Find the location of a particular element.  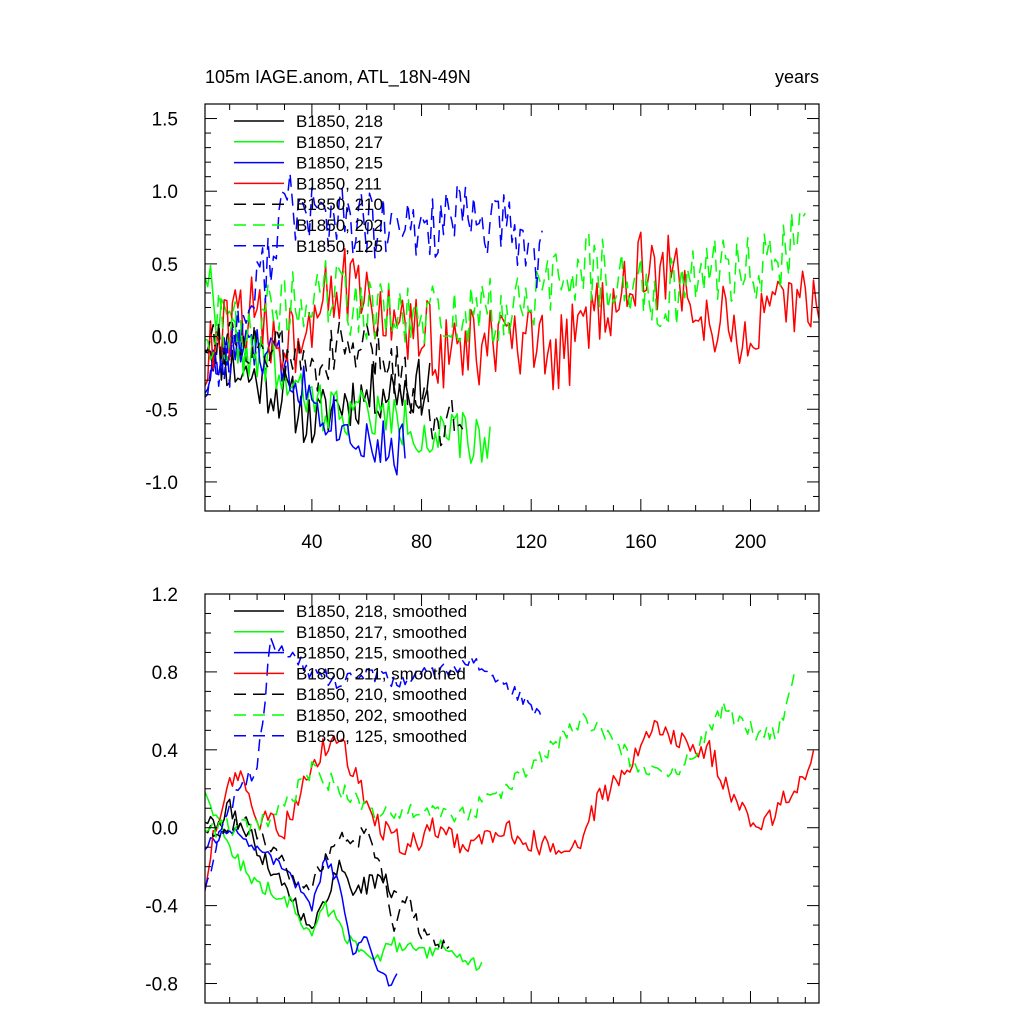

y-tick-label: 1.5 is located at coordinates (165, 120).